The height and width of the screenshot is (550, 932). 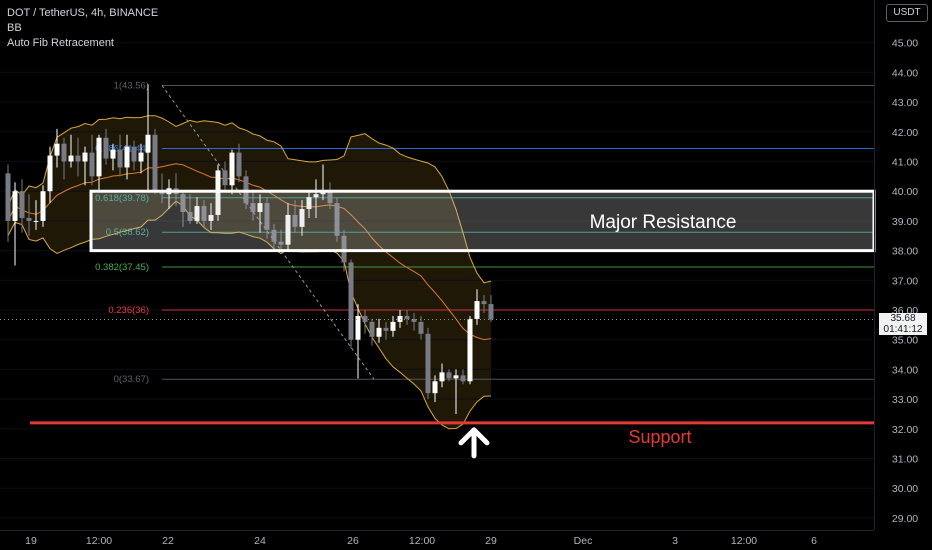 What do you see at coordinates (131, 85) in the screenshot?
I see `fib-level-label: 1(43.56)` at bounding box center [131, 85].